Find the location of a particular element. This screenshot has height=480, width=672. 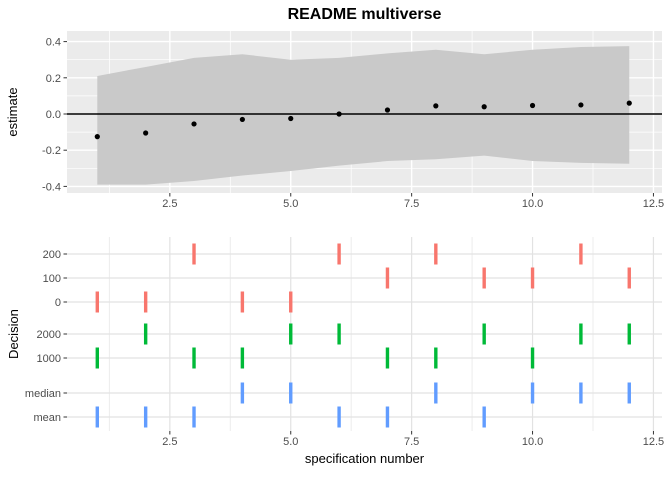

decision-axis-title: Decision is located at coordinates (13, 334).